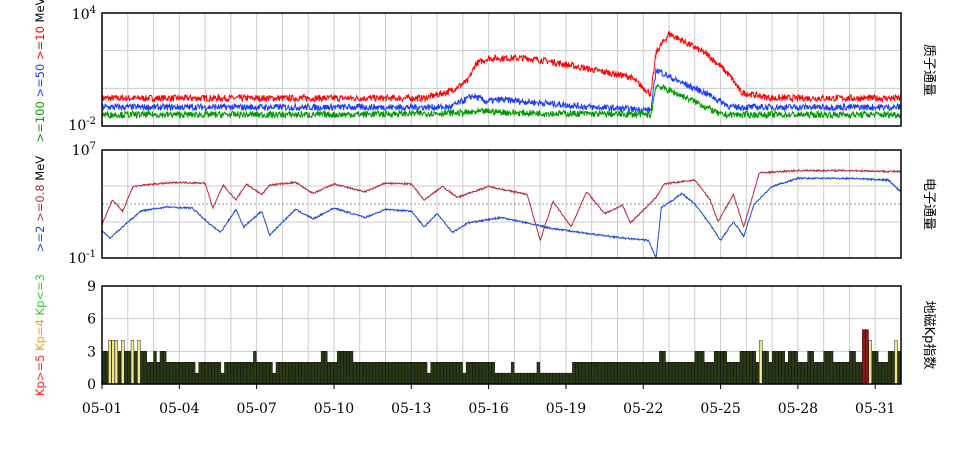 The image size is (960, 472). I want to click on kp-ylabel-part: Kp<=3, so click(40, 296).